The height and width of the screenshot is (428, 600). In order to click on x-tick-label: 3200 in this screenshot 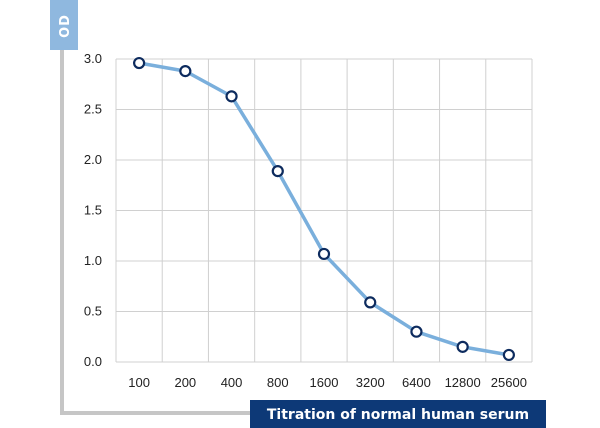, I will do `click(370, 382)`.